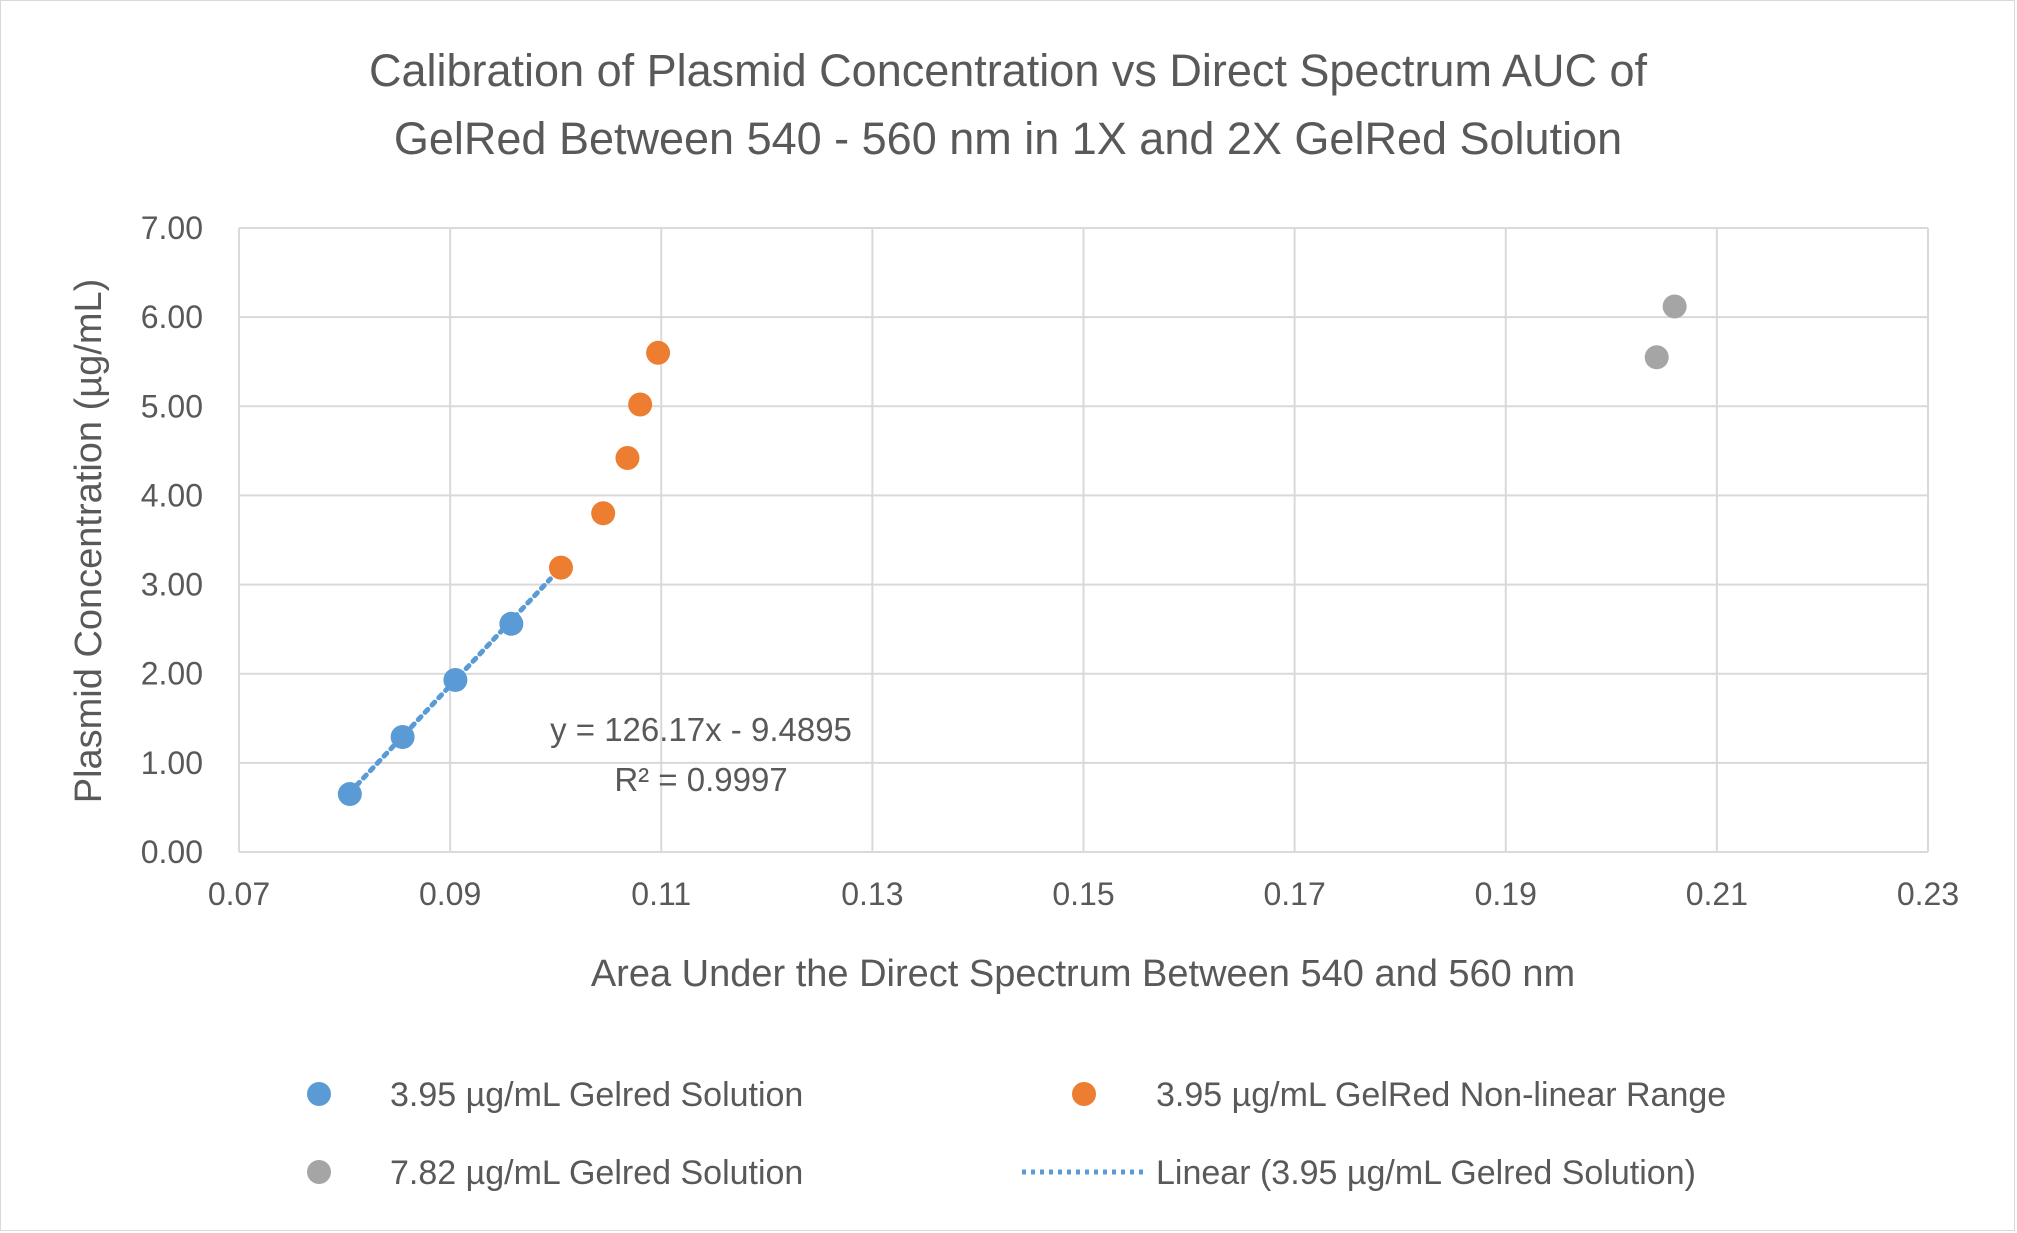  Describe the element at coordinates (89, 541) in the screenshot. I see `y-axis-title: Plasmid Concentration (µg/mL)` at that location.